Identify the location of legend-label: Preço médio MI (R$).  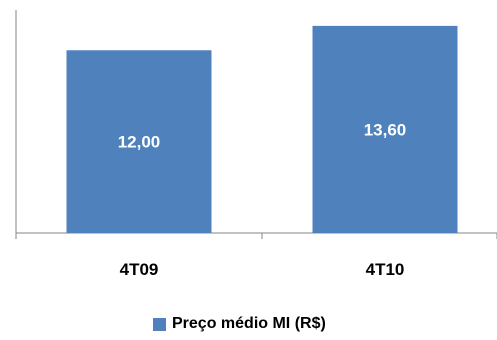
(249, 323).